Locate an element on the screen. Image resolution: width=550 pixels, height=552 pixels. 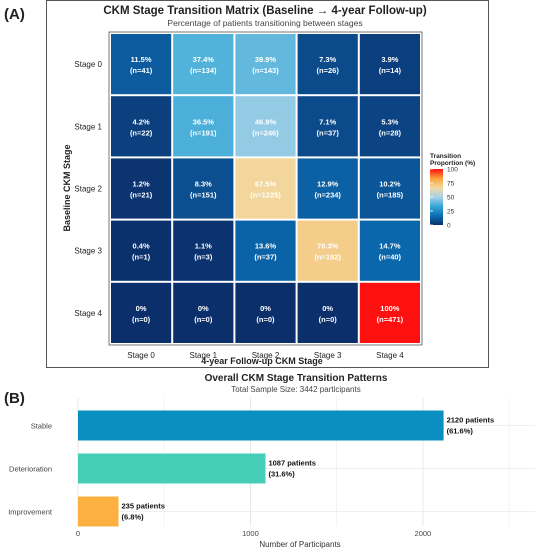
legend-title-line2: Proportion (%) is located at coordinates (452, 163).